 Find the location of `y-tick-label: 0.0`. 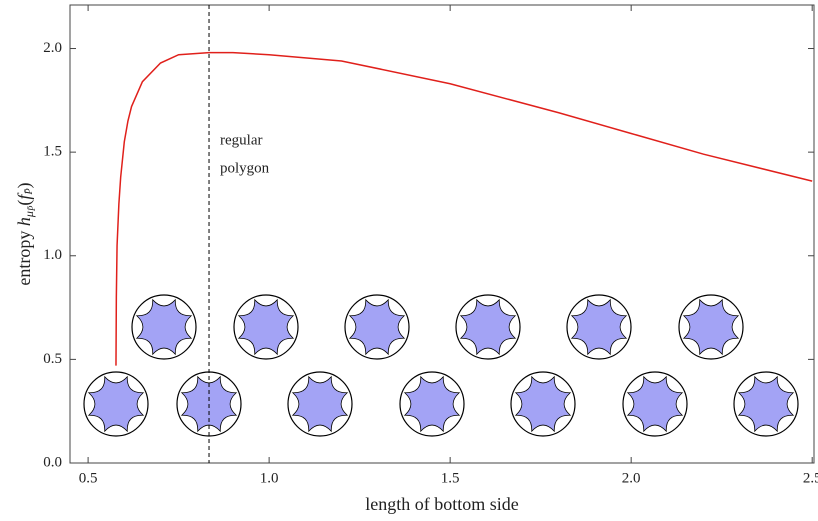

y-tick-label: 0.0 is located at coordinates (52, 462).